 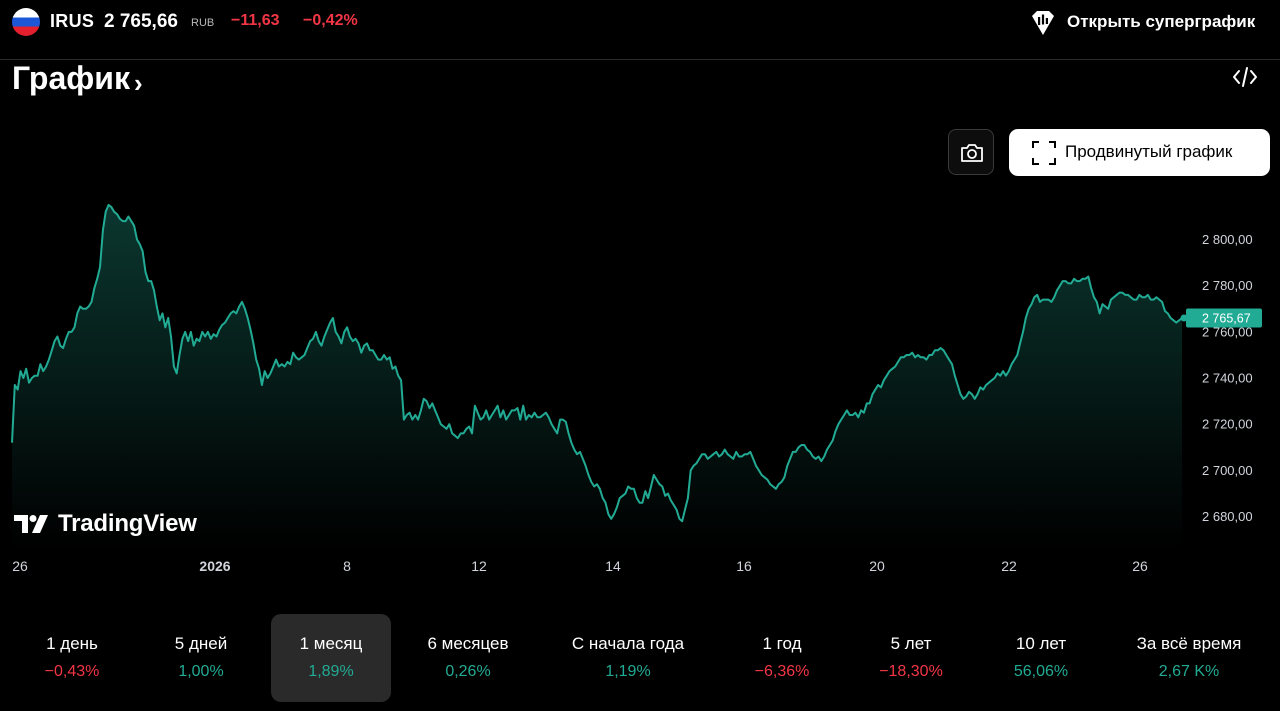 I want to click on y-axis-tick-label: 2 740,00, so click(x=1227, y=378).